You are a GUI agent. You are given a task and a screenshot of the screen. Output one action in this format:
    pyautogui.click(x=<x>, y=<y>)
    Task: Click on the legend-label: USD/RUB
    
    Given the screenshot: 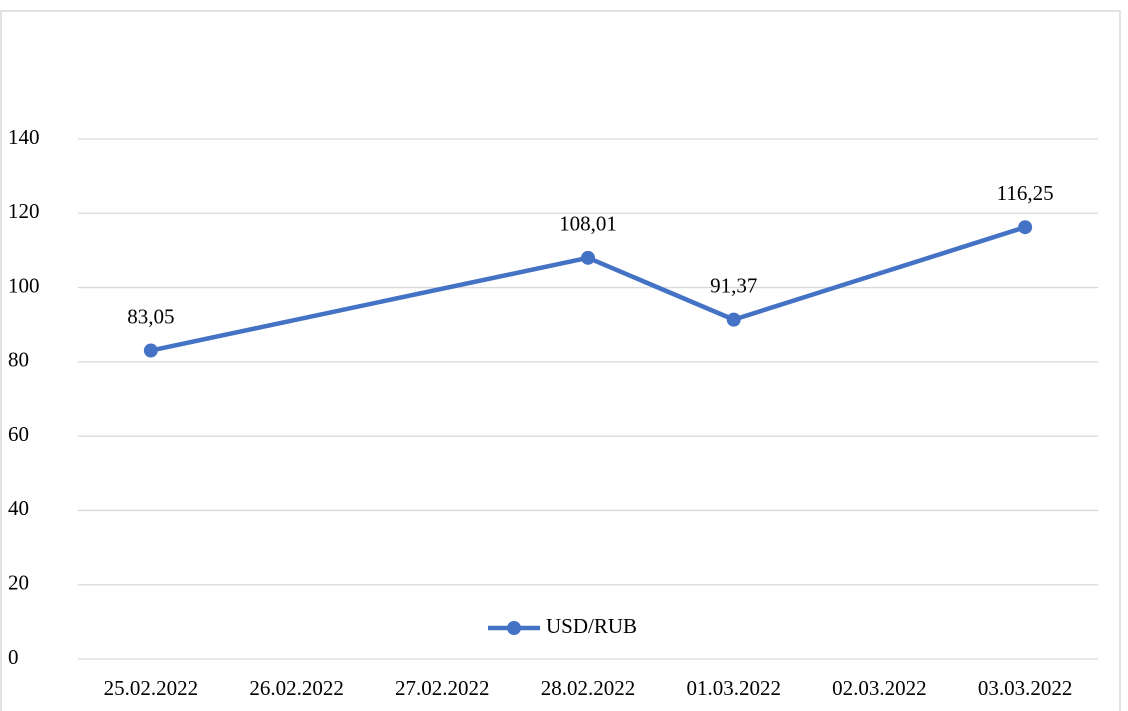 What is the action you would take?
    pyautogui.click(x=591, y=626)
    